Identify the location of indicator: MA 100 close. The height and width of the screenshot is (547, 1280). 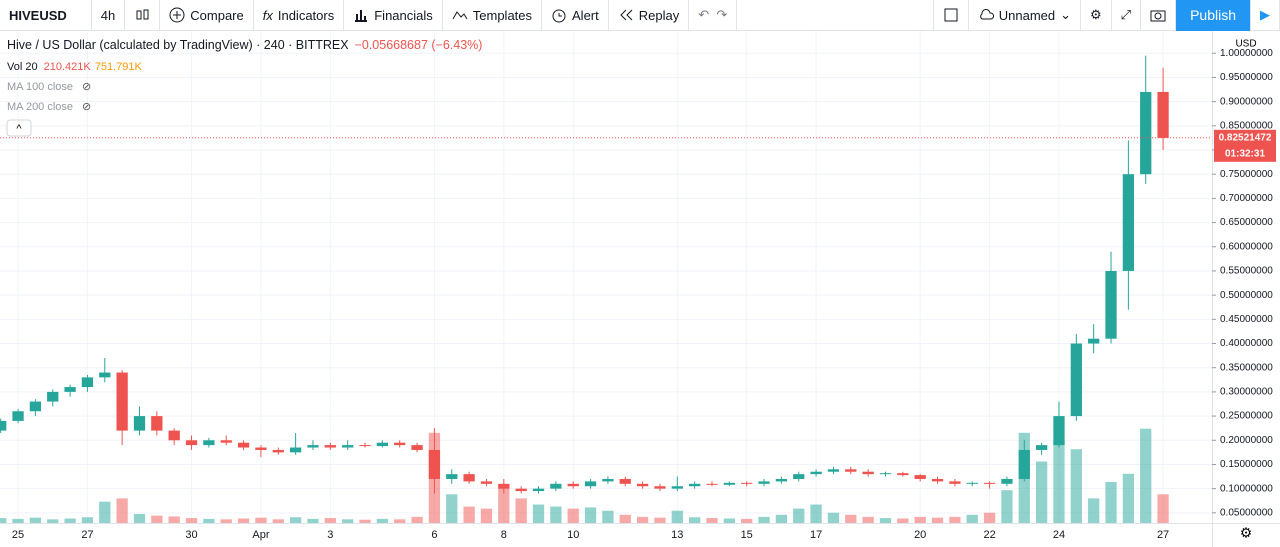
(40, 87).